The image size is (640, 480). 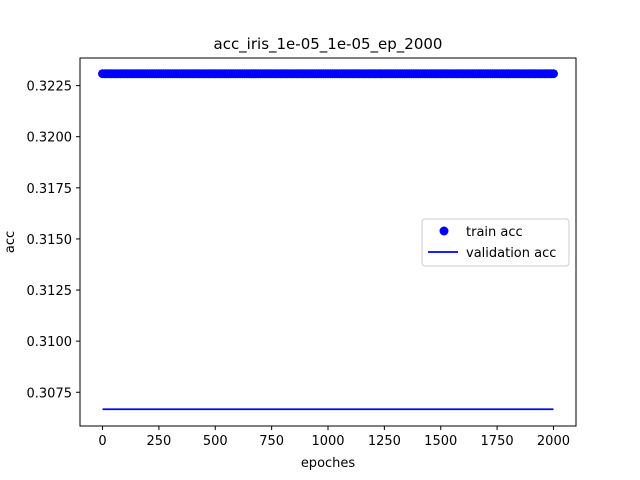 I want to click on y-tick-label: 0.3150, so click(x=50, y=240).